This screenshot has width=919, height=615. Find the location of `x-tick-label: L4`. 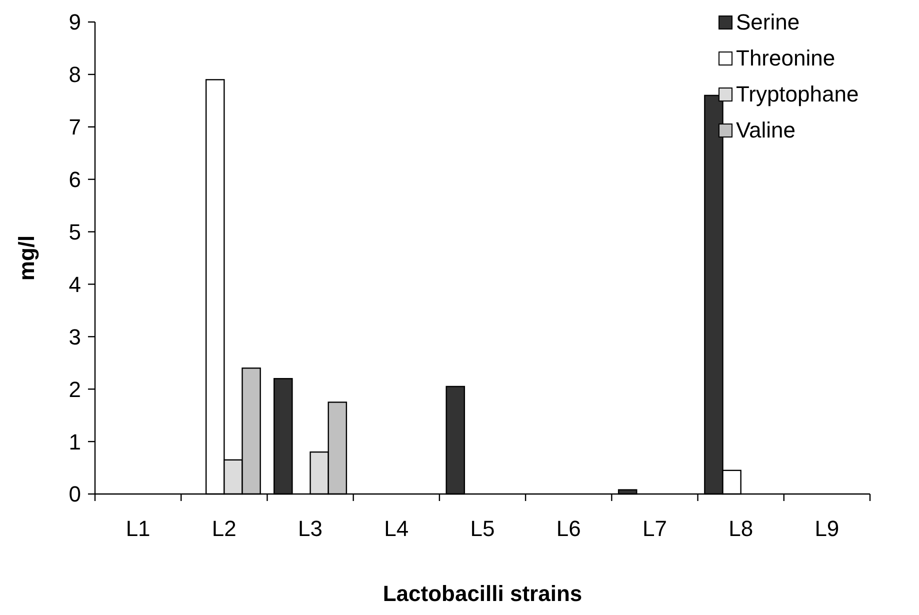

x-tick-label: L4 is located at coordinates (396, 528).